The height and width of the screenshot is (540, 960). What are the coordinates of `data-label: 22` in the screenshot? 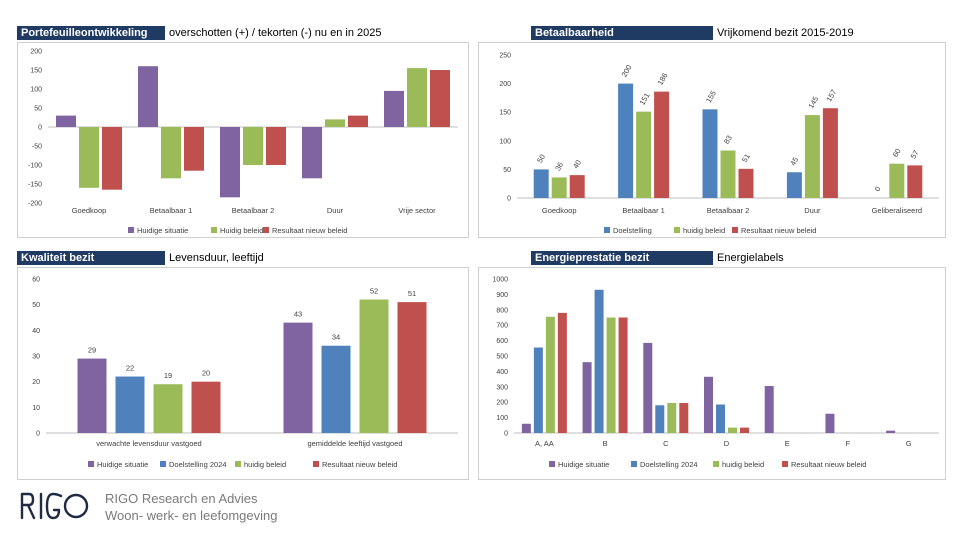 It's located at (130, 368).